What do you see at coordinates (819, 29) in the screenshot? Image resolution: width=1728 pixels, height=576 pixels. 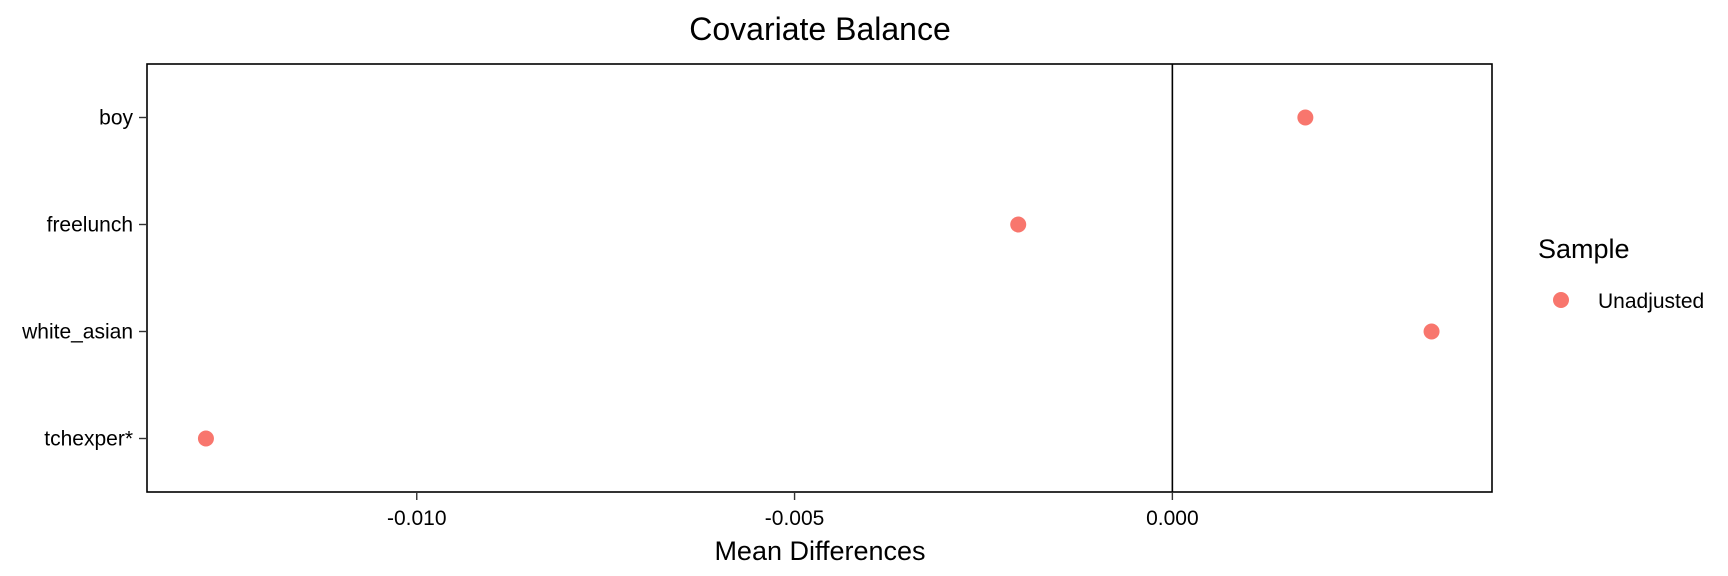 I see `chart-title: Covariate Balance` at bounding box center [819, 29].